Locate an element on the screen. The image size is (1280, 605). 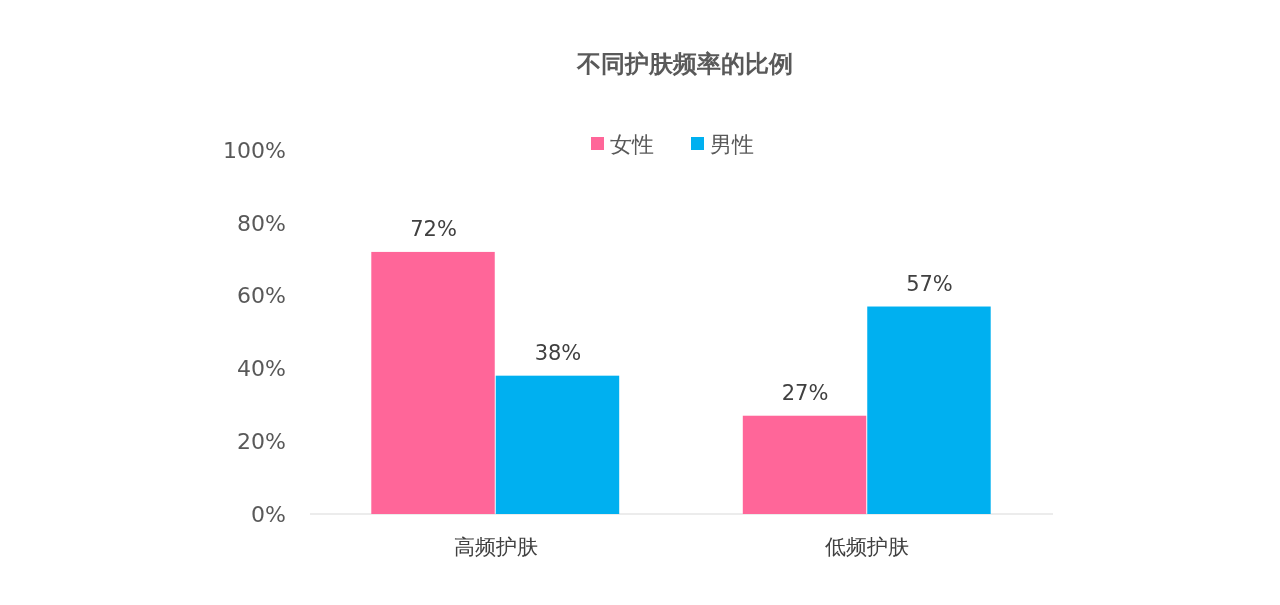
y-tick-label: 40% is located at coordinates (261, 369).